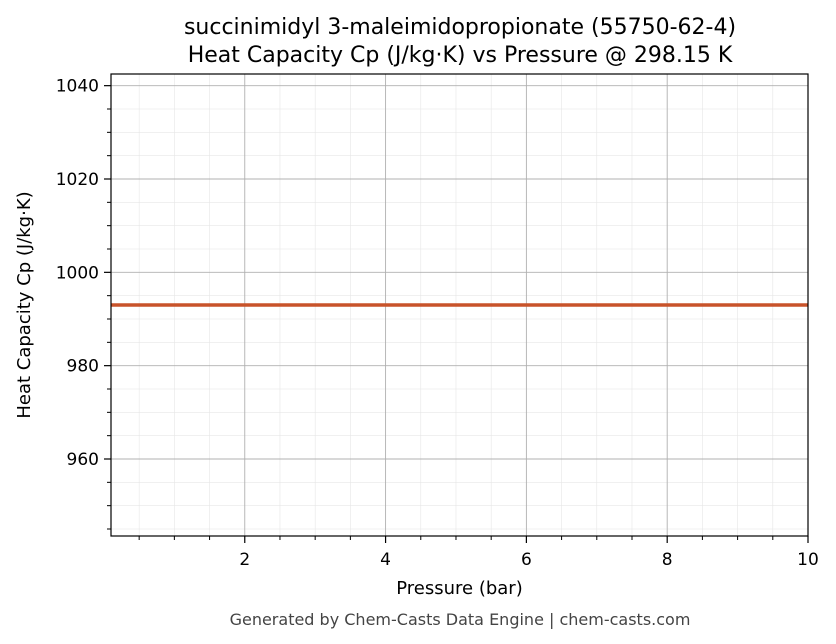 The height and width of the screenshot is (644, 836). Describe the element at coordinates (77, 273) in the screenshot. I see `y-tick-label: 1000` at that location.